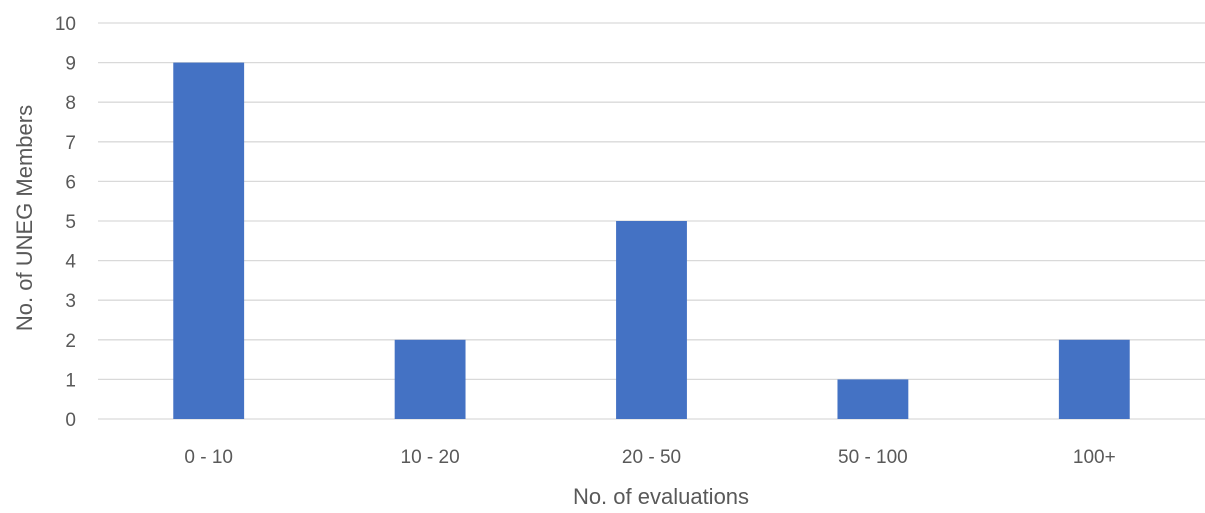 The image size is (1205, 513). What do you see at coordinates (70, 380) in the screenshot?
I see `y-tick-label: 1` at bounding box center [70, 380].